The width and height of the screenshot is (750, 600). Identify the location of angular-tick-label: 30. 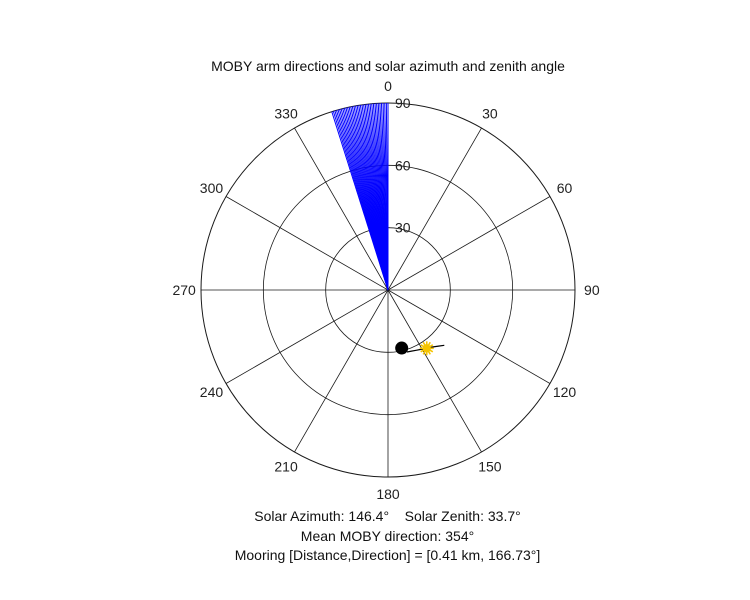
(490, 113).